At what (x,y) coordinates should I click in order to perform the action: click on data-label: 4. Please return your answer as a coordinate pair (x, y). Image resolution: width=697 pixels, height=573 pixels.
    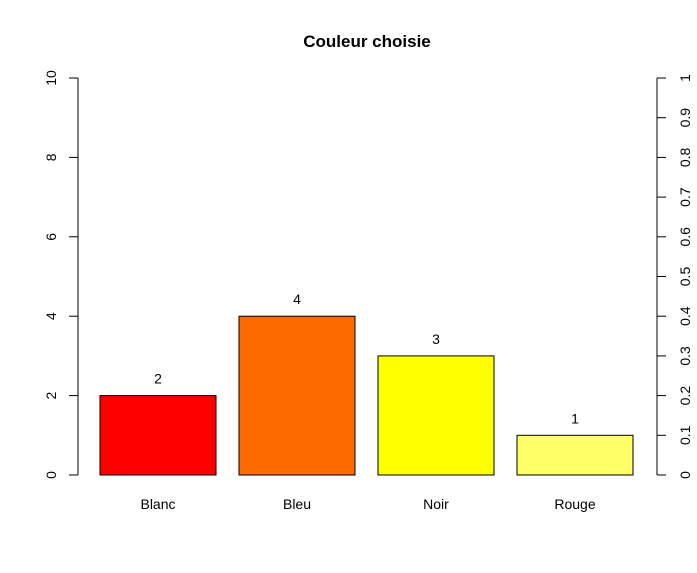
    Looking at the image, I should click on (297, 299).